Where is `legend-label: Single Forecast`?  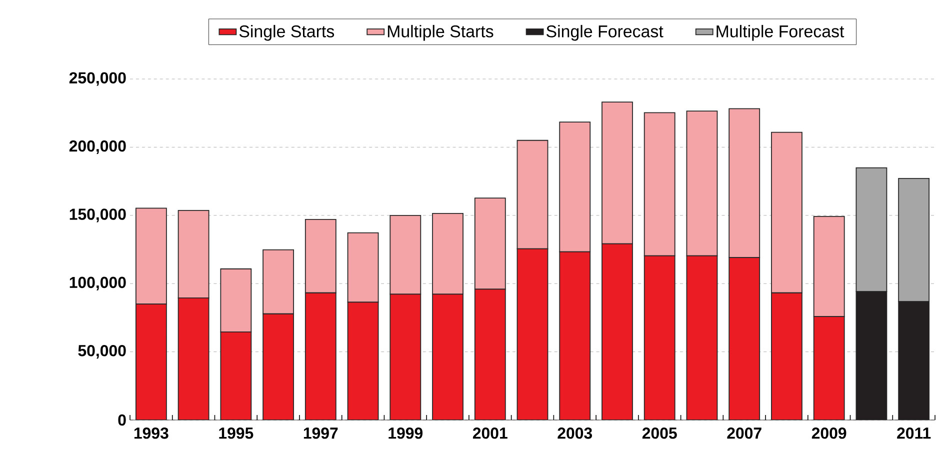 legend-label: Single Forecast is located at coordinates (605, 32).